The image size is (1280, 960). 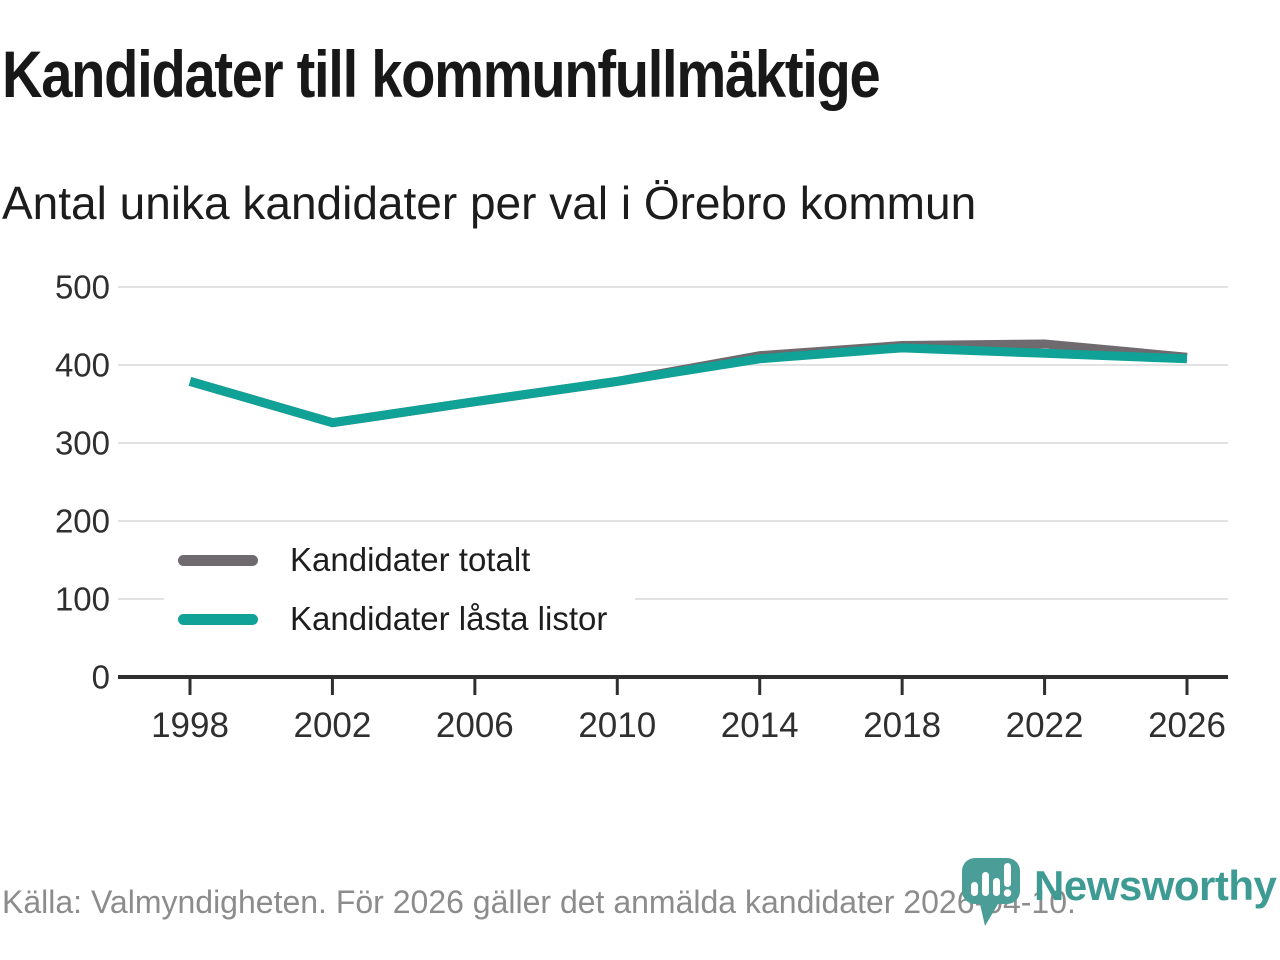 What do you see at coordinates (332, 725) in the screenshot?
I see `x-axis-tick-2002: 2002` at bounding box center [332, 725].